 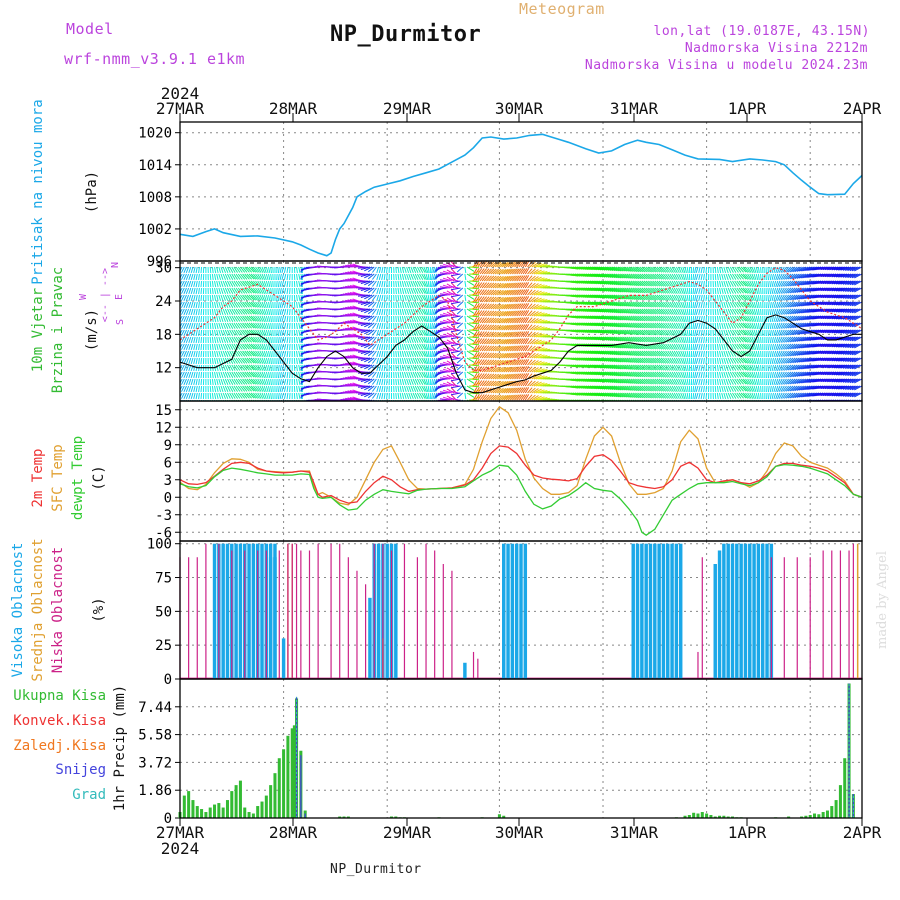 What do you see at coordinates (168, 680) in the screenshot?
I see `y-tick-label: 0` at bounding box center [168, 680].